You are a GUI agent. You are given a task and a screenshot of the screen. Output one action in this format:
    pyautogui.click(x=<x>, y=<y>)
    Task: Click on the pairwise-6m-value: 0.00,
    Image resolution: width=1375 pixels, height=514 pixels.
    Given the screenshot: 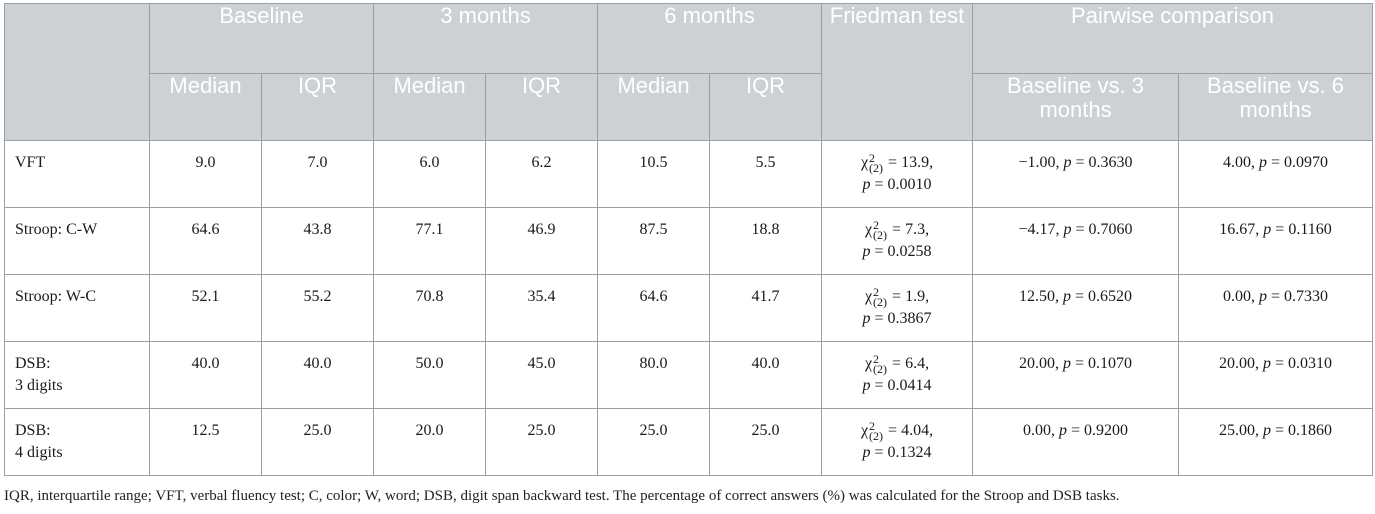 What is the action you would take?
    pyautogui.click(x=1239, y=296)
    